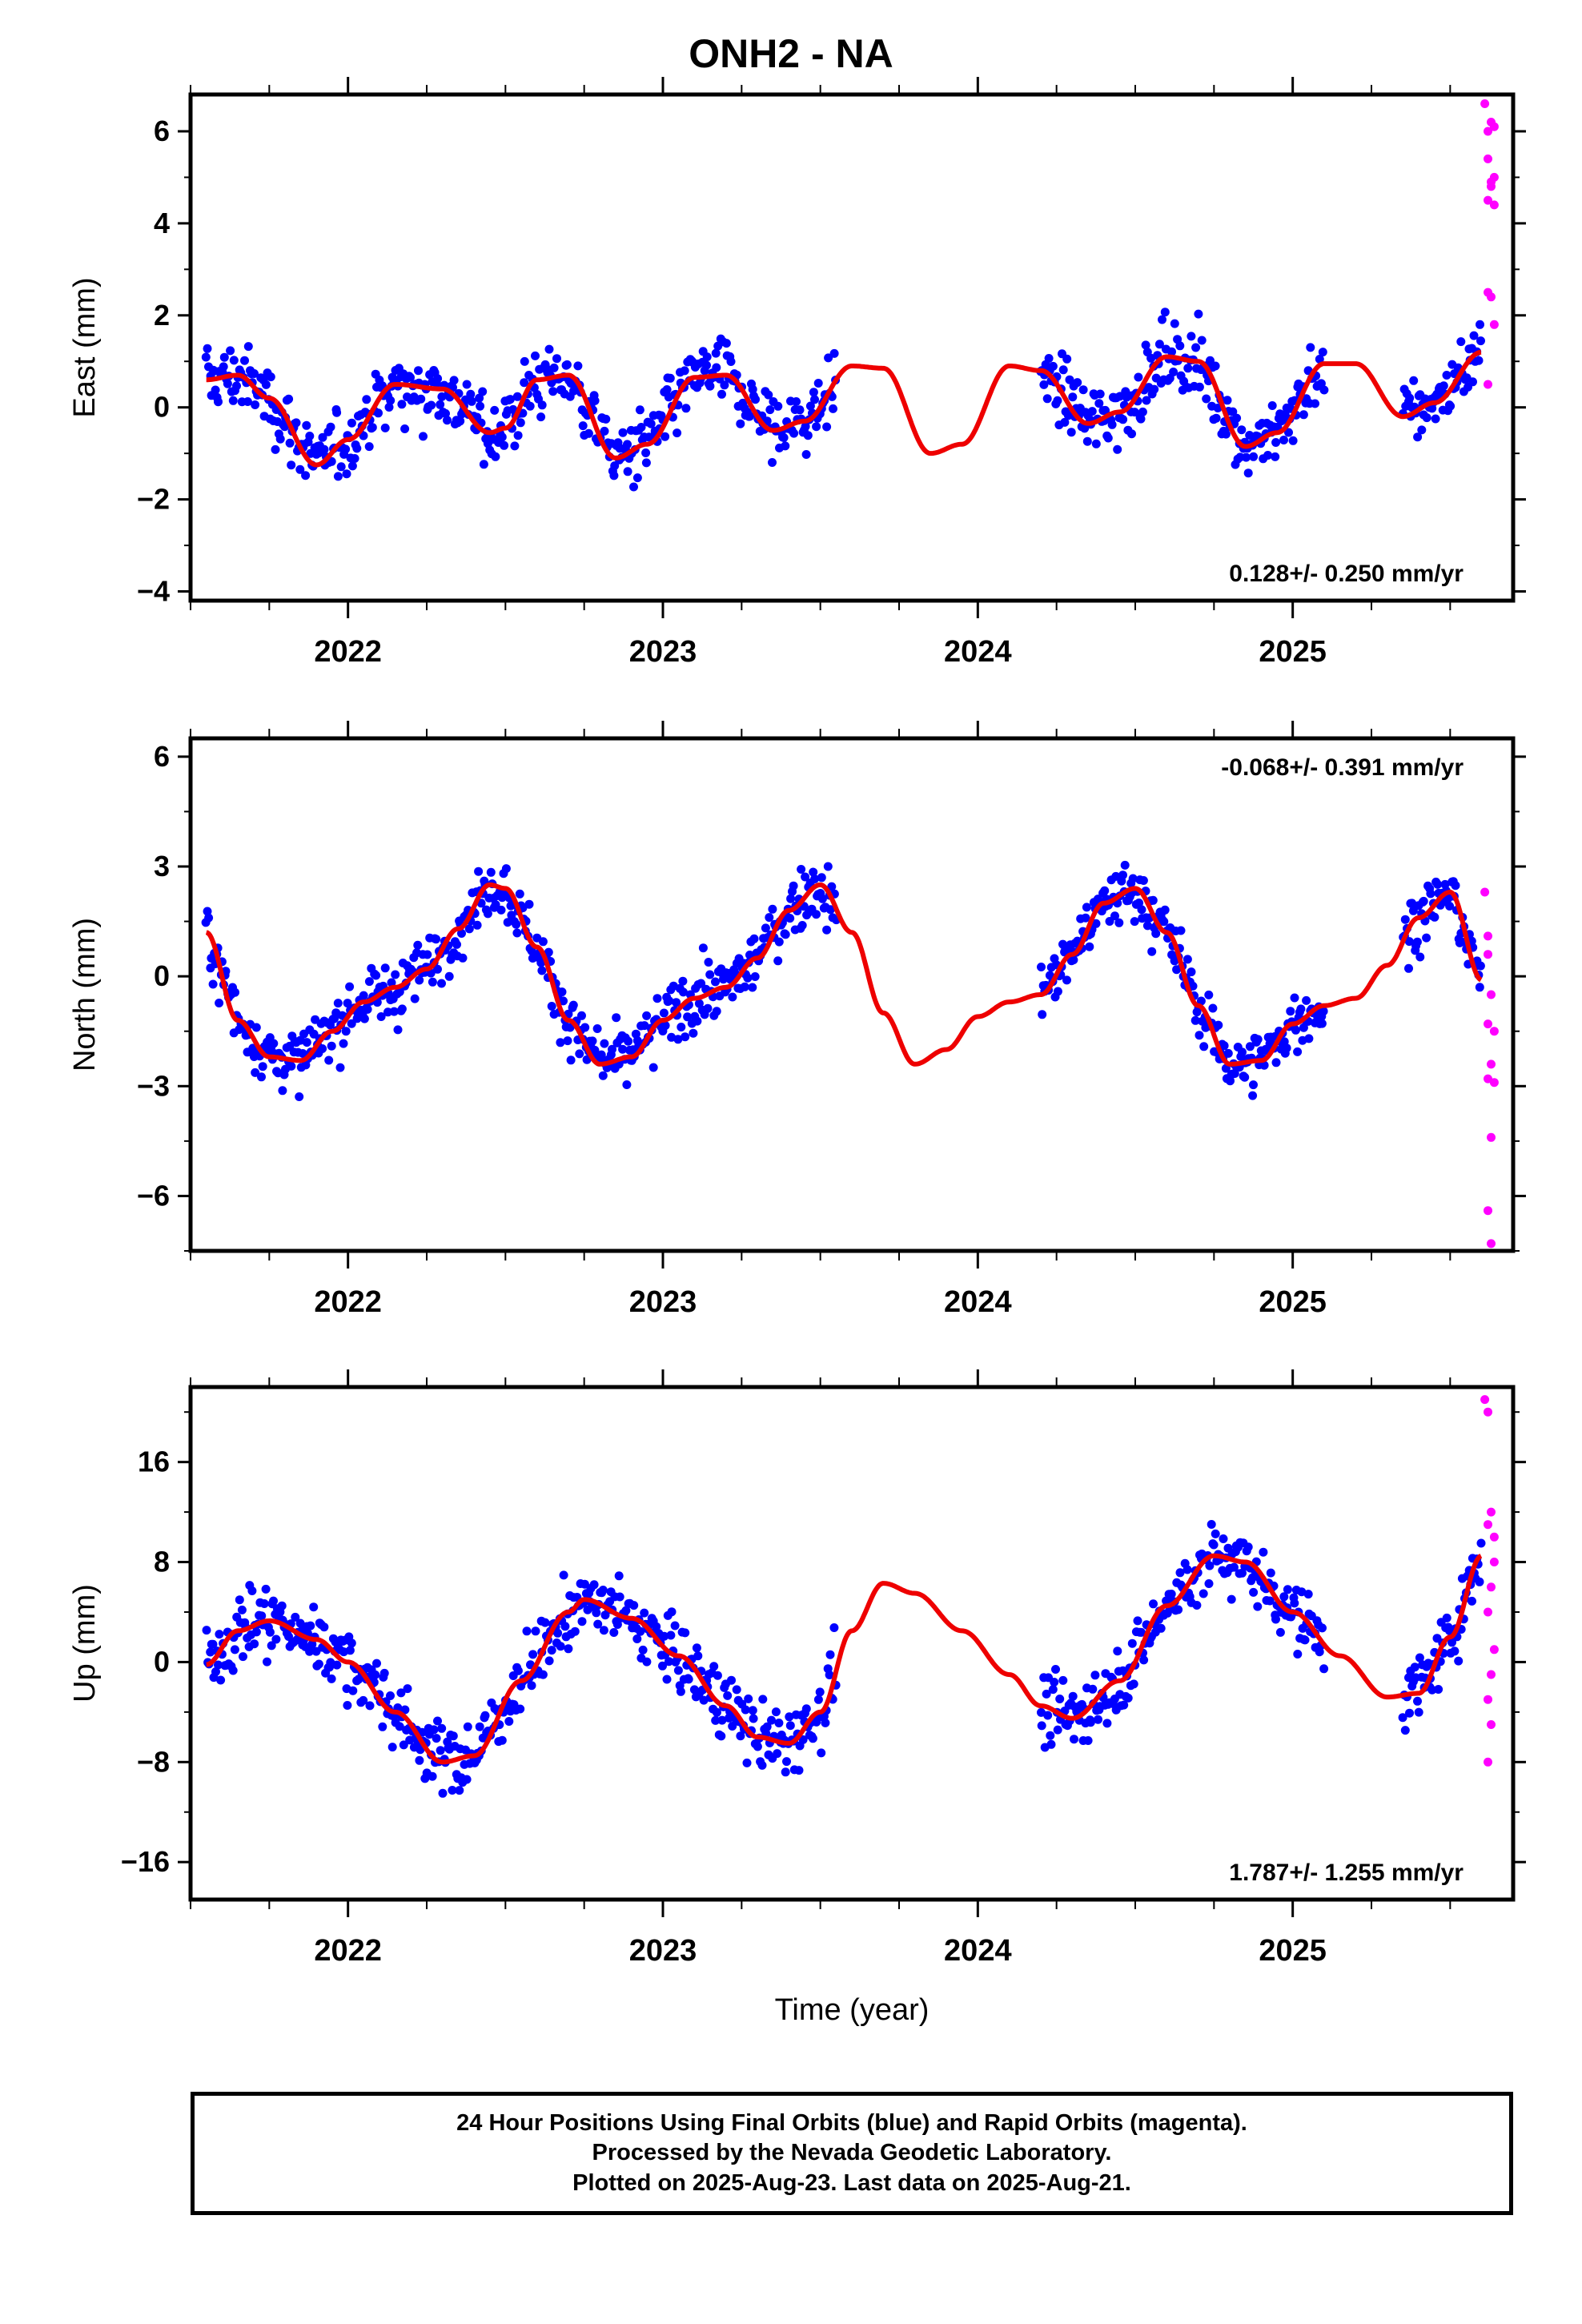 The height and width of the screenshot is (2324, 1582). What do you see at coordinates (978, 652) in the screenshot?
I see `x-tick-label: 2024` at bounding box center [978, 652].